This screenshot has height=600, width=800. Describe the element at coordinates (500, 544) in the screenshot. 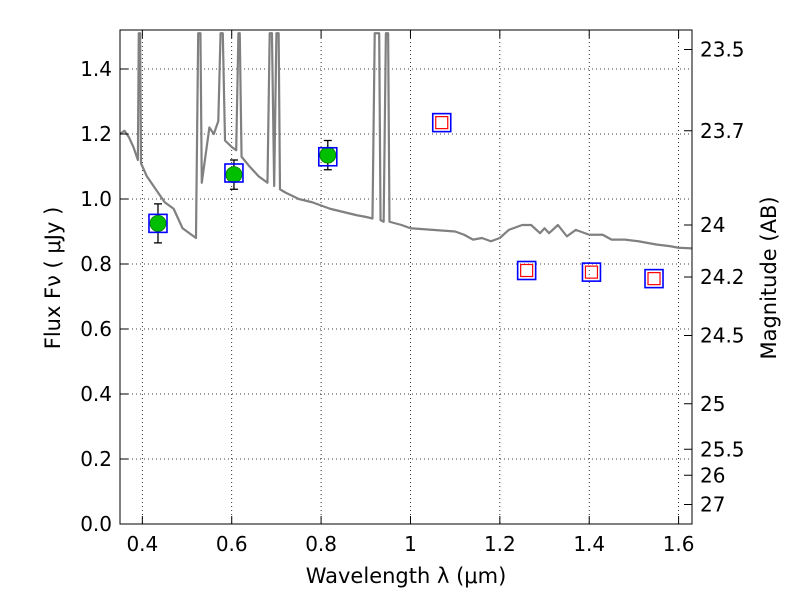

I see `x-tick-label: 1.2` at that location.